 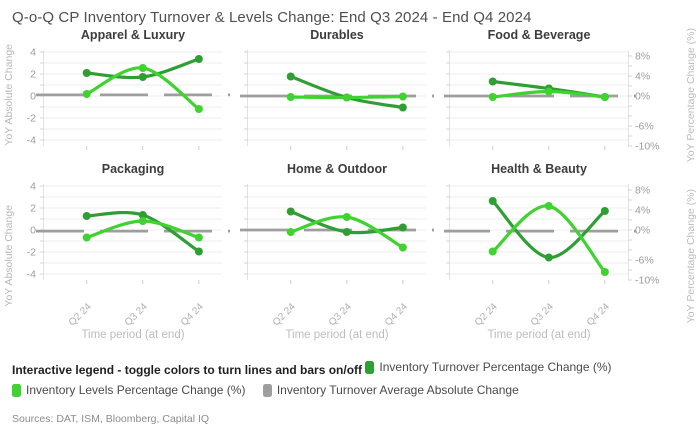 I want to click on subplot-title: Health & Beauty, so click(x=539, y=169).